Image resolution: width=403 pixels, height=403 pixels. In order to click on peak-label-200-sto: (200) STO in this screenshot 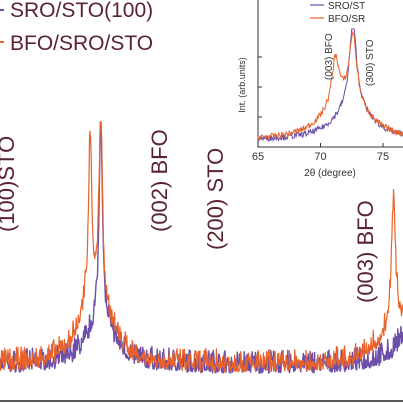, I will do `click(215, 199)`.